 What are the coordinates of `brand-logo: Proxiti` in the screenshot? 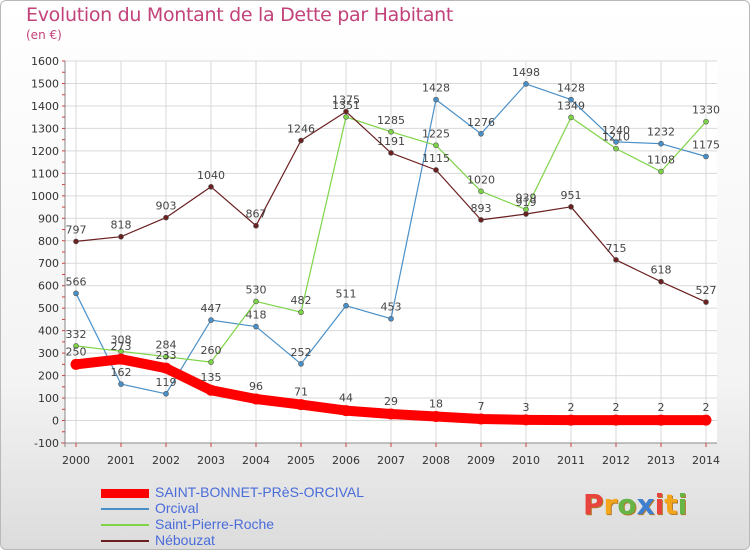 It's located at (635, 504).